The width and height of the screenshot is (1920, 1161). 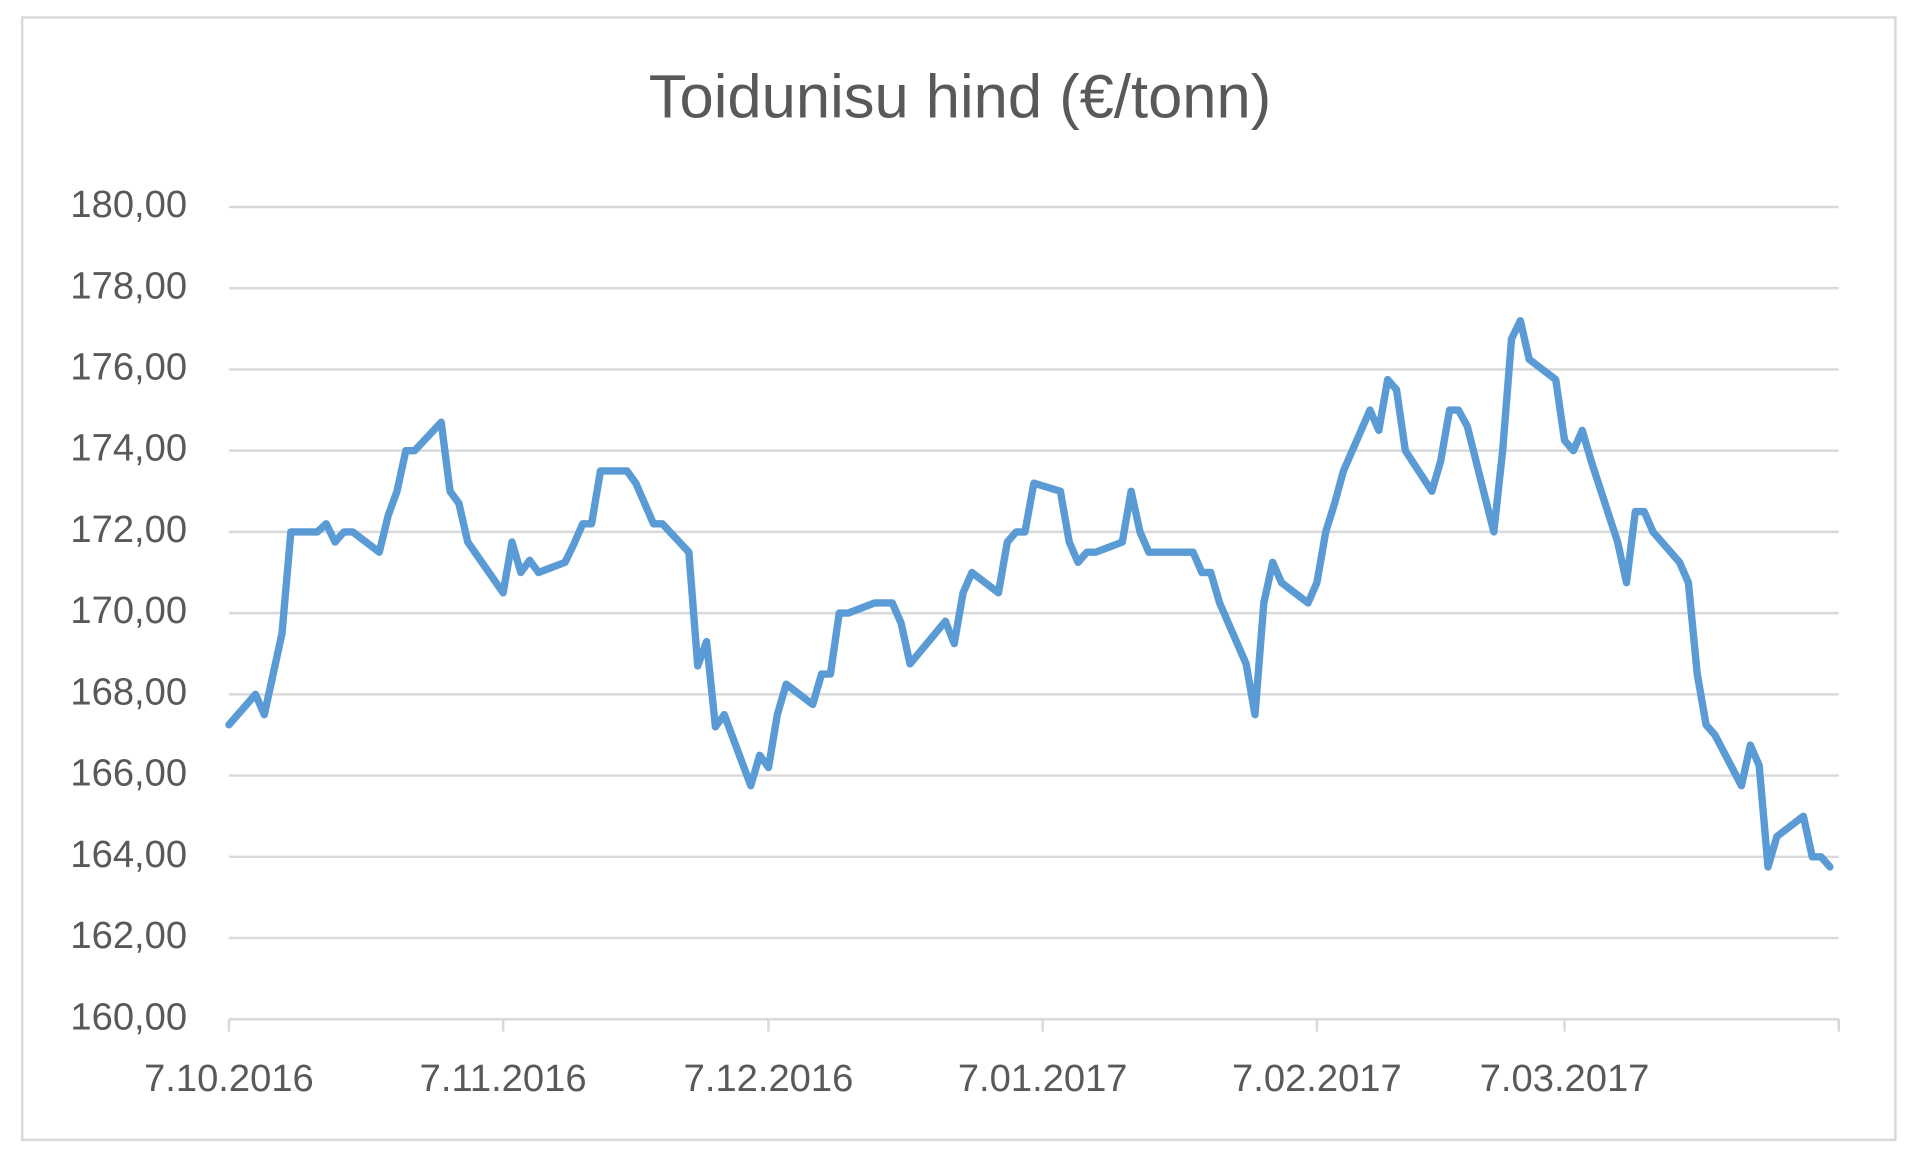 I want to click on x-tick-label: 7.11.2016, so click(x=503, y=1078).